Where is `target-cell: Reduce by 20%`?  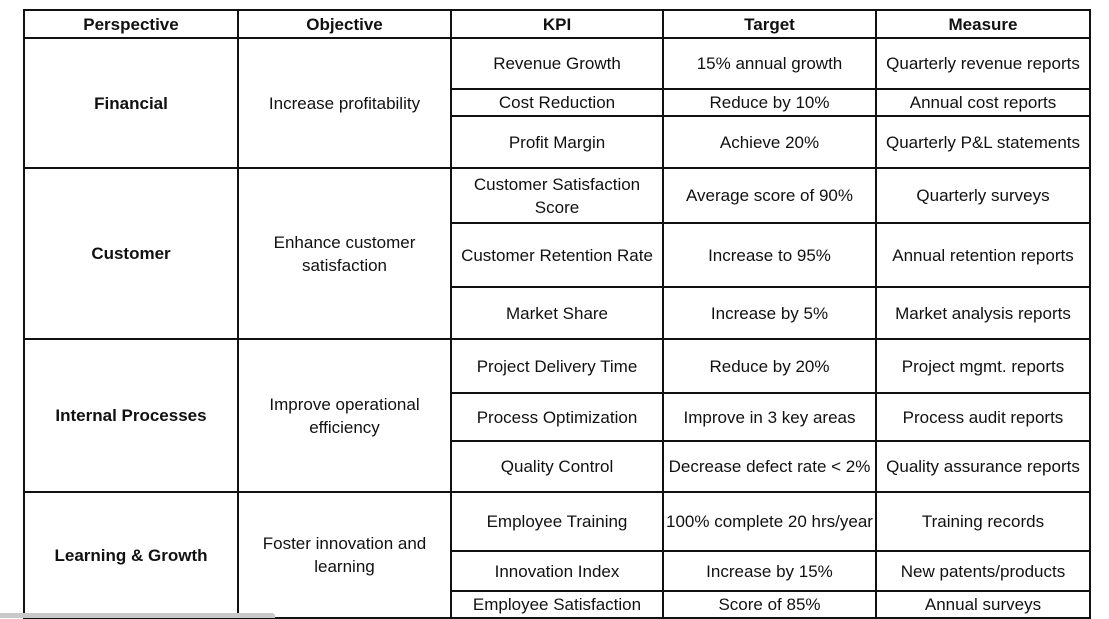 target-cell: Reduce by 20% is located at coordinates (769, 366).